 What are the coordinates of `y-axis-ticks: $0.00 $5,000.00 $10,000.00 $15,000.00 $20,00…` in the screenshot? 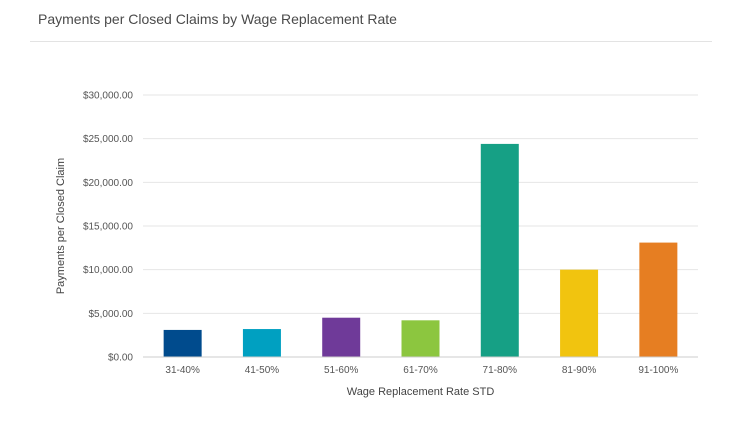 It's located at (108, 227).